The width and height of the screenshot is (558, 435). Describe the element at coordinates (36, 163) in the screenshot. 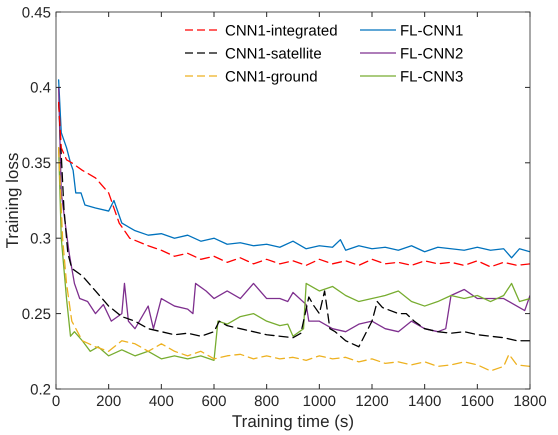

I see `y-tick-label: 0.35` at that location.